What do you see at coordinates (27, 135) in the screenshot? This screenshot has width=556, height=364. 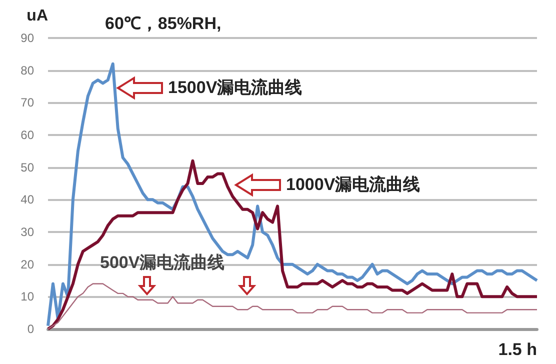 I see `y-tick-label: 60` at bounding box center [27, 135].